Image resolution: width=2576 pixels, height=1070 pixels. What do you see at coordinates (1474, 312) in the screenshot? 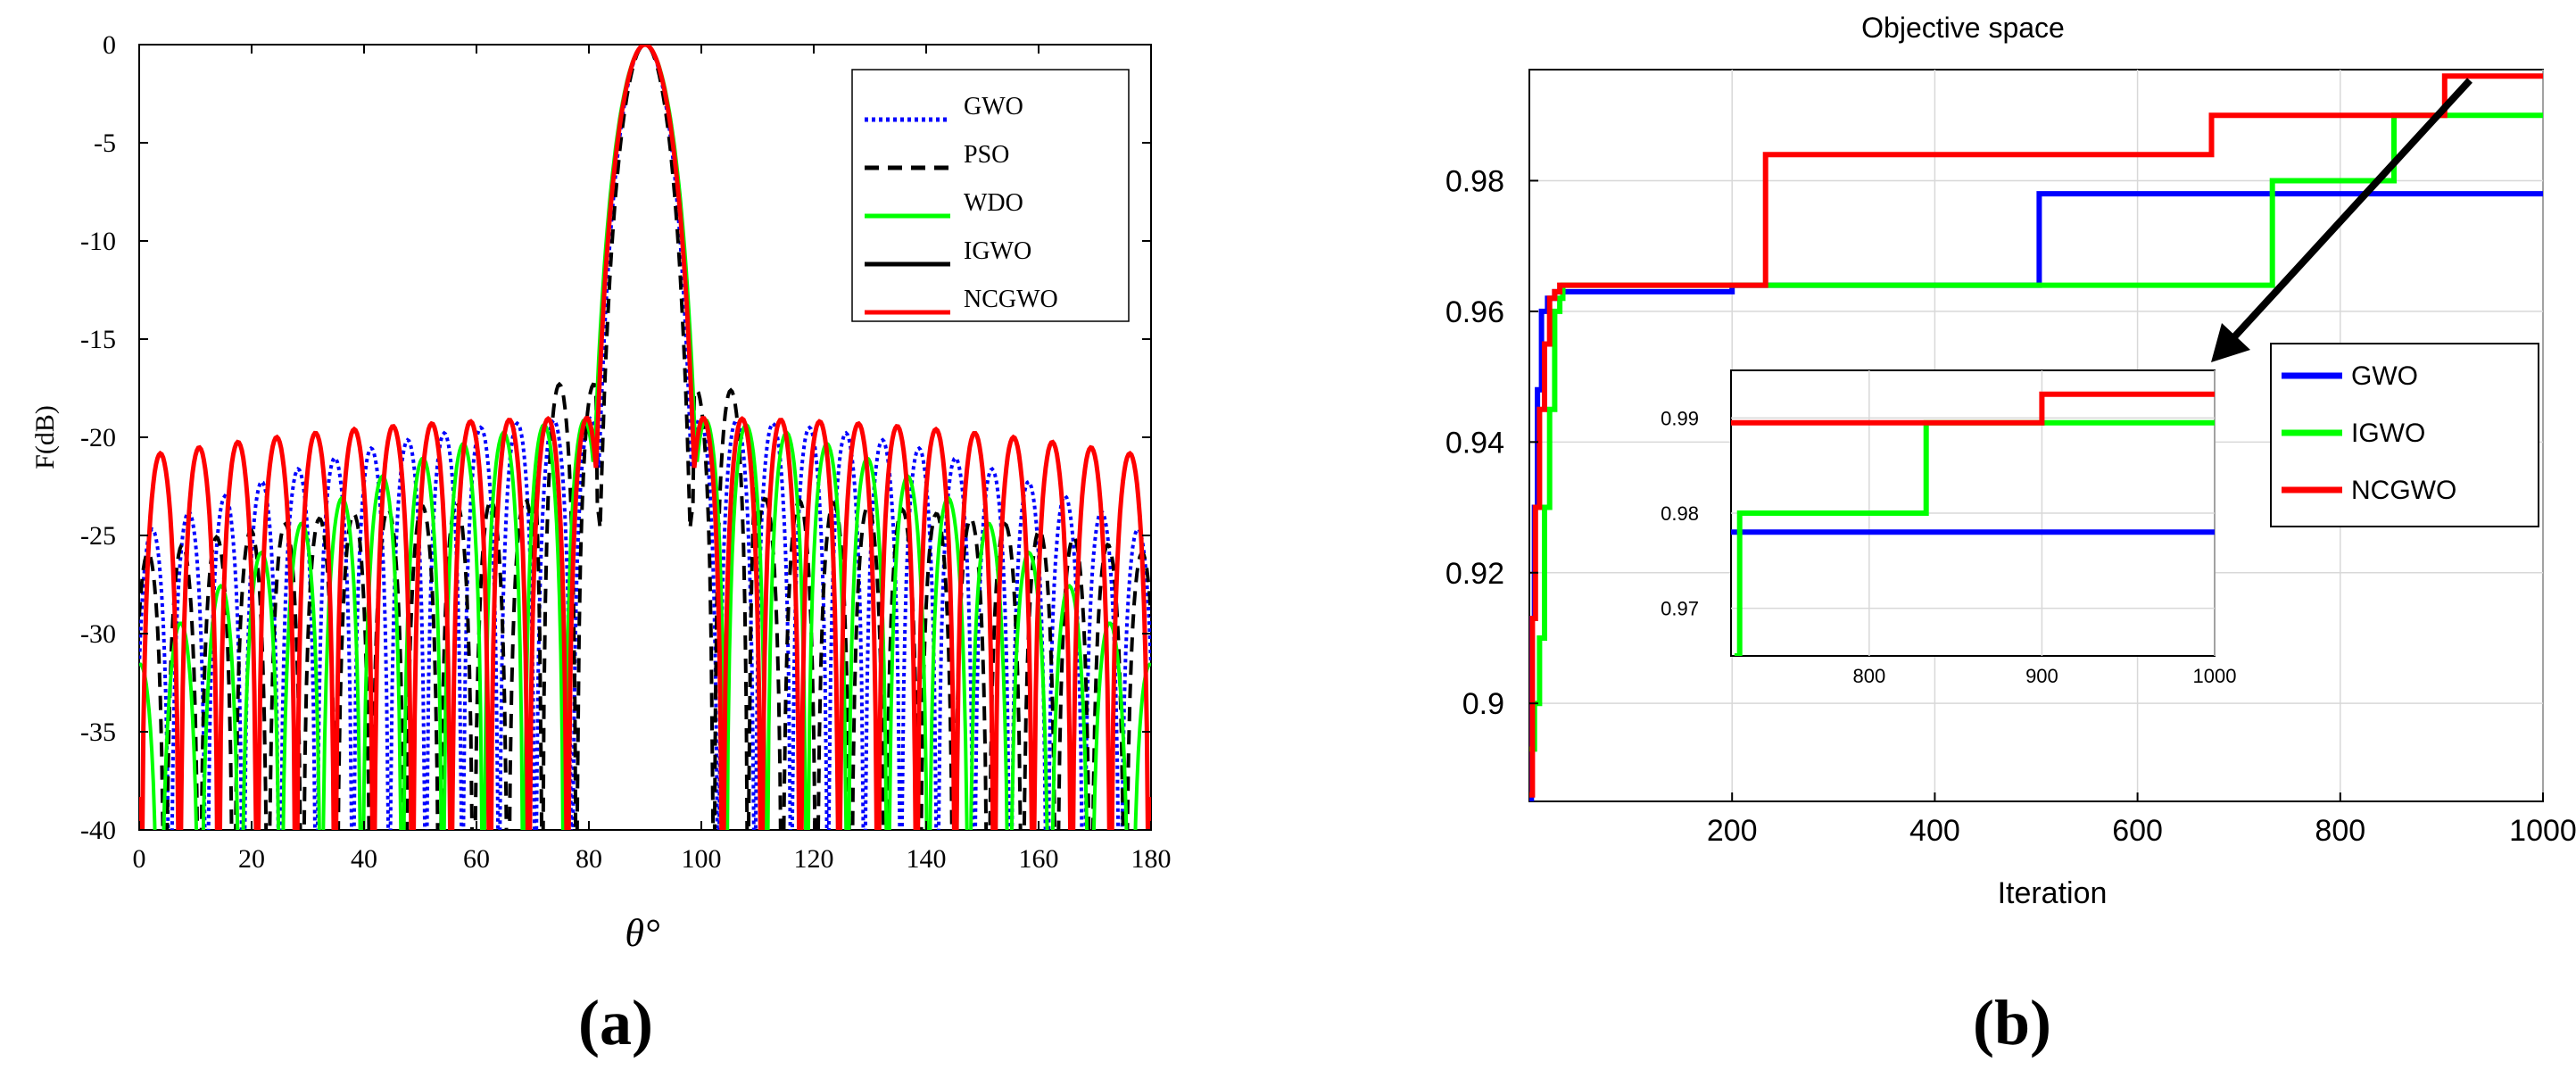
I see `panel-b-y-tick-label: 0.96` at bounding box center [1474, 312].